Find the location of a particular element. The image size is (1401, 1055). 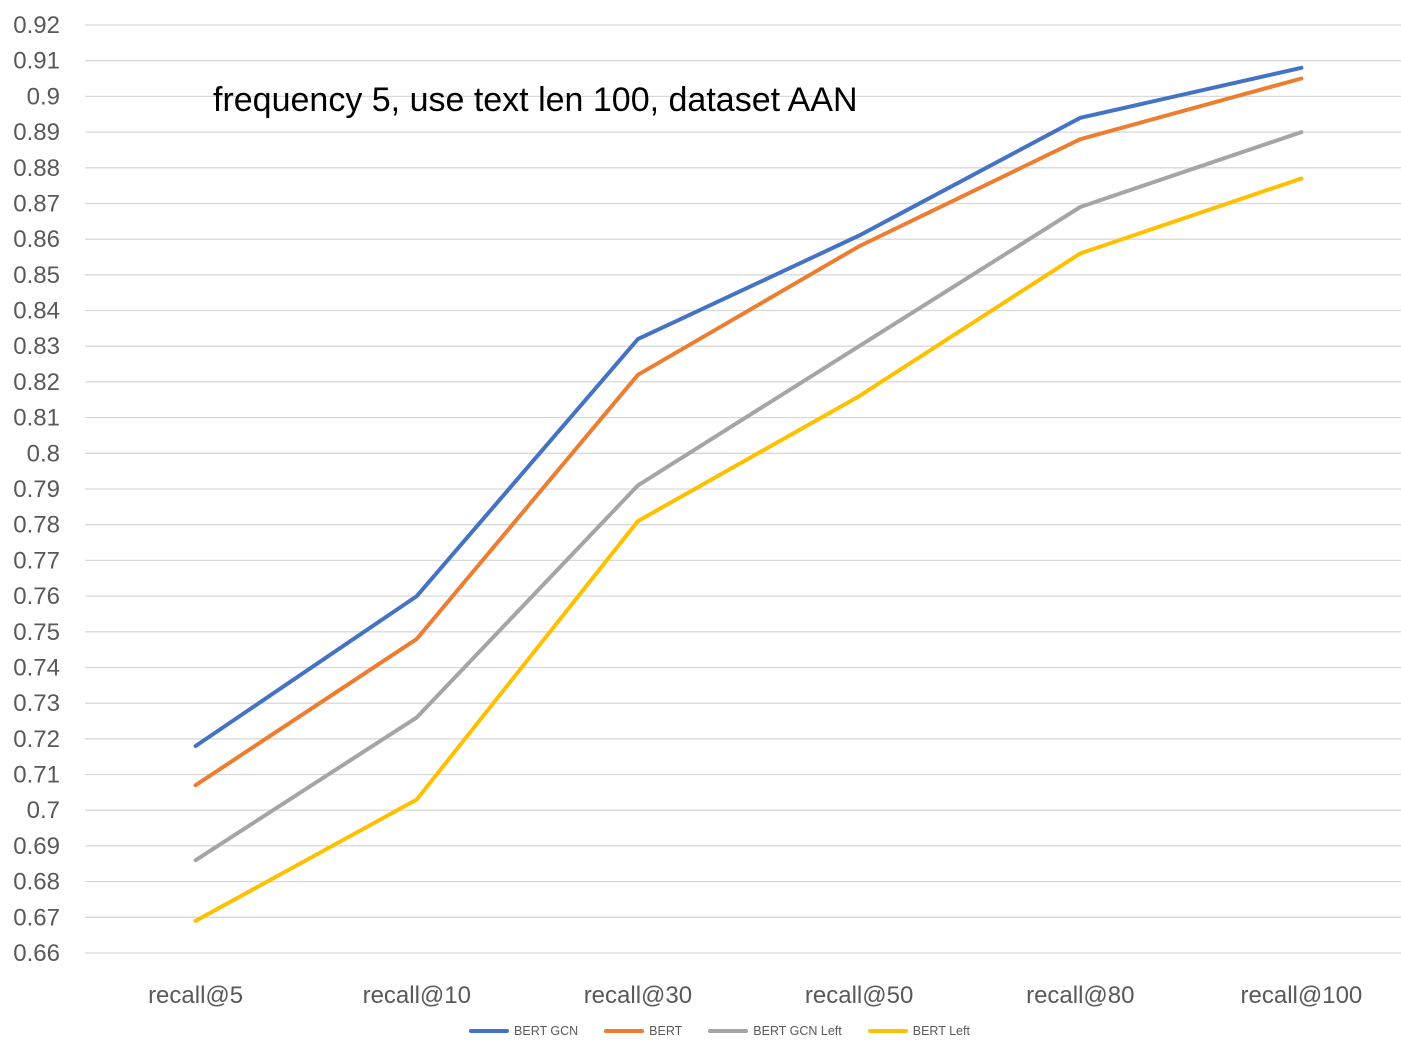

y-tick-label: 0.86 is located at coordinates (36, 239).